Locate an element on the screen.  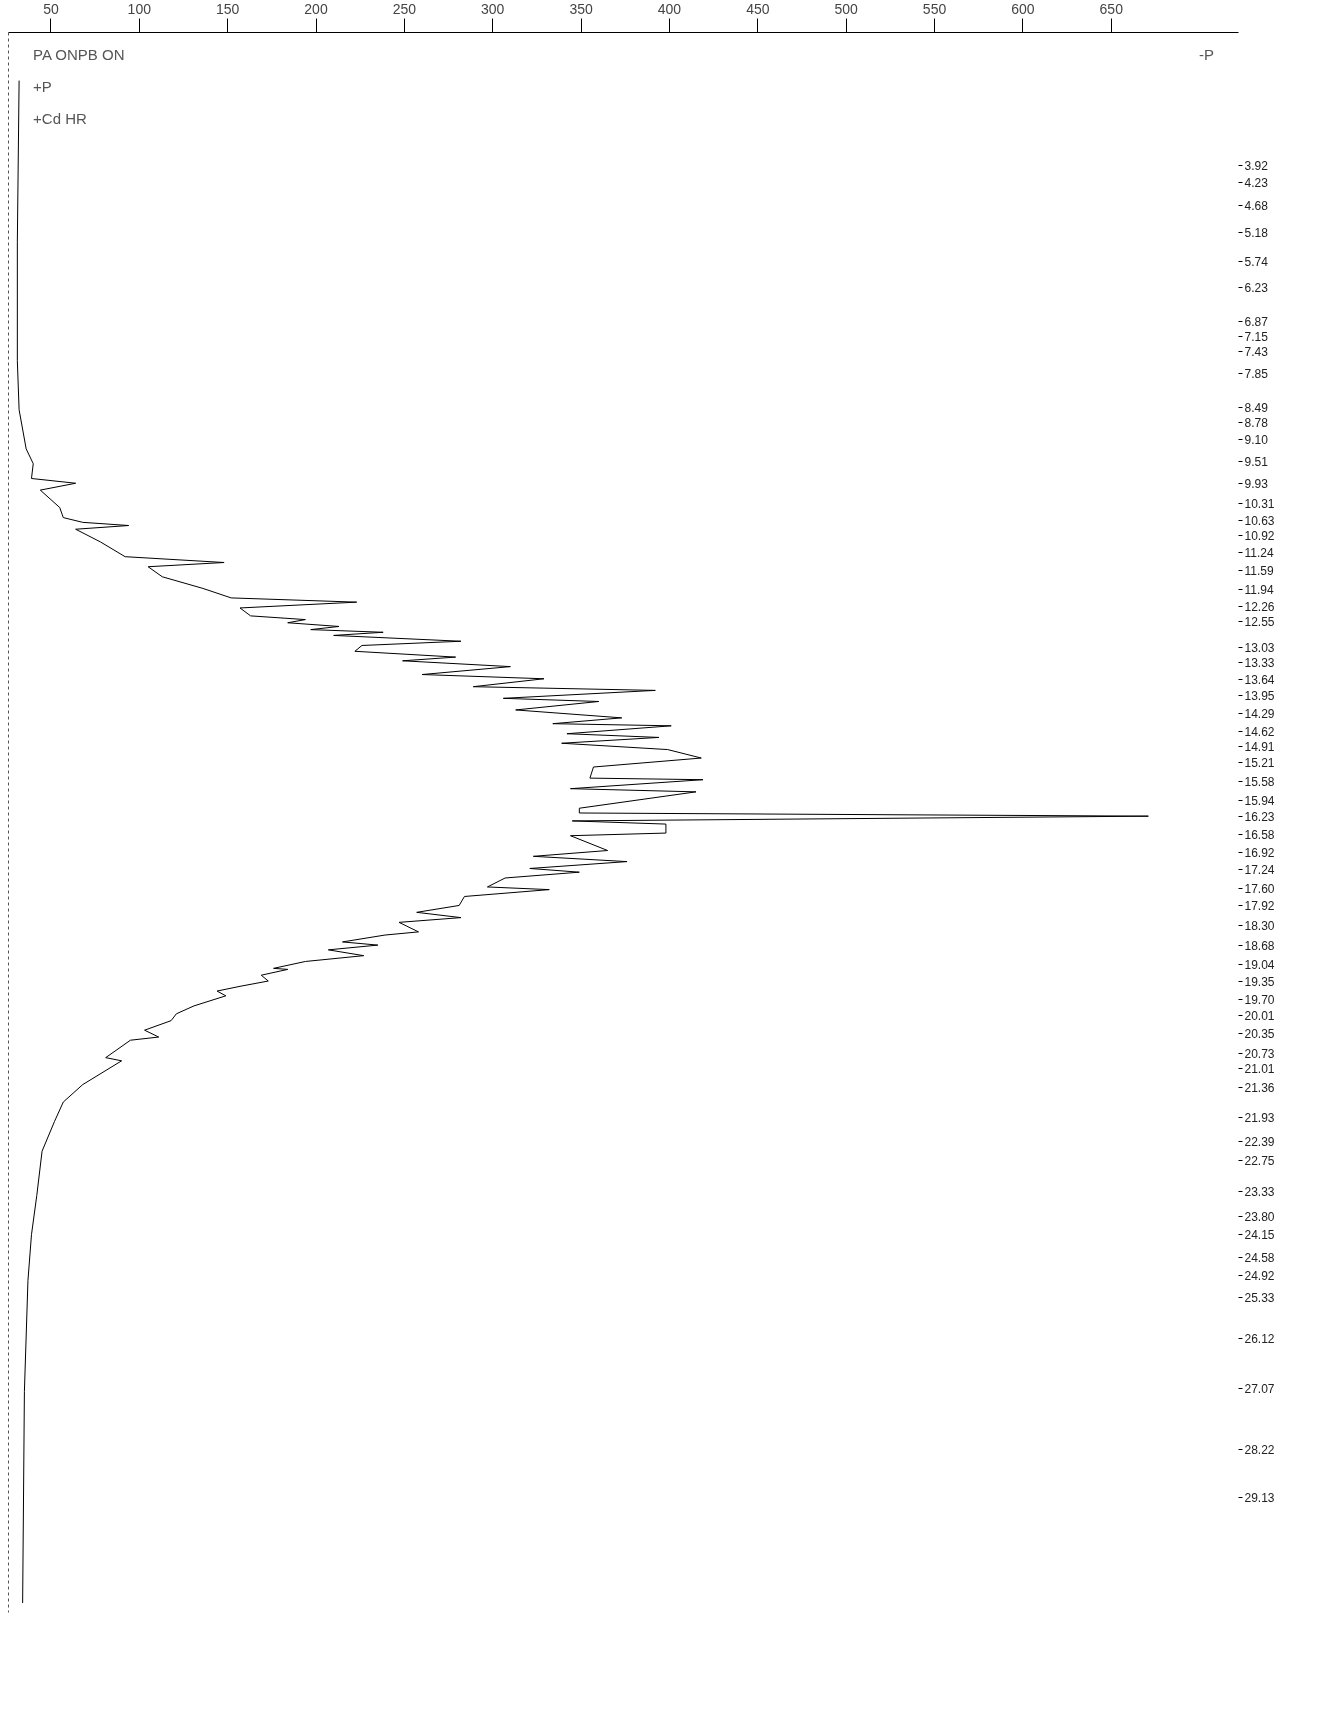
x-tick-label: 550 is located at coordinates (934, 8).